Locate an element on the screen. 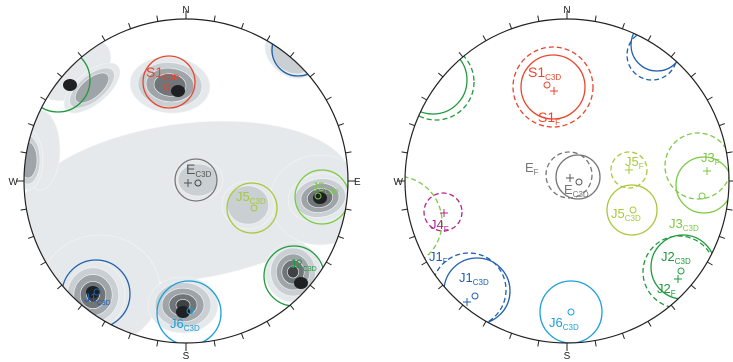  label-j1-f: J1F is located at coordinates (438, 257).